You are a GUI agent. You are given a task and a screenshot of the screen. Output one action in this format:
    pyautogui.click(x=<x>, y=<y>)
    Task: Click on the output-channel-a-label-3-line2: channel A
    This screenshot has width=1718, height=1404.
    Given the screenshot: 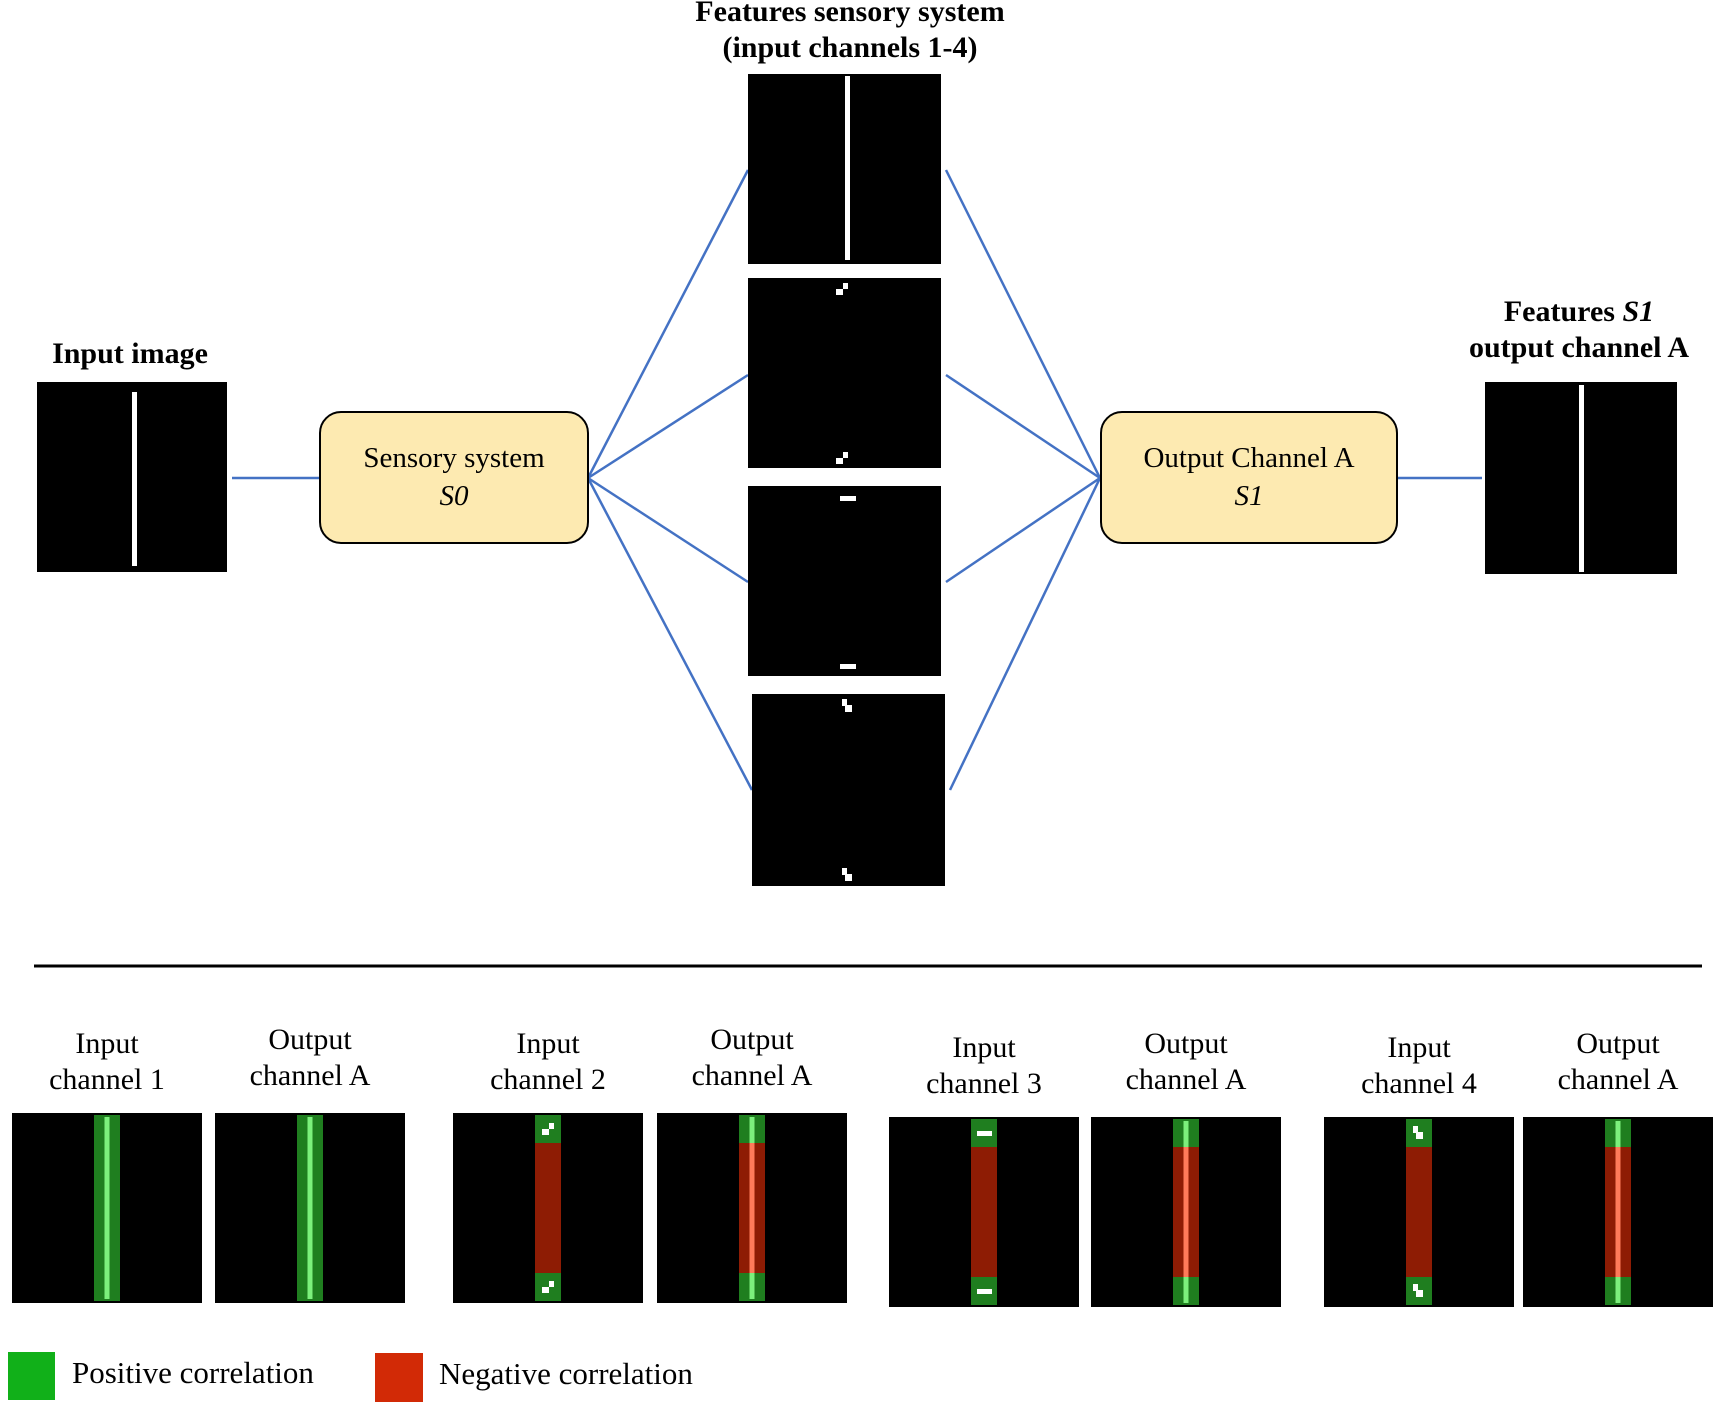 What is the action you would take?
    pyautogui.click(x=1186, y=1079)
    